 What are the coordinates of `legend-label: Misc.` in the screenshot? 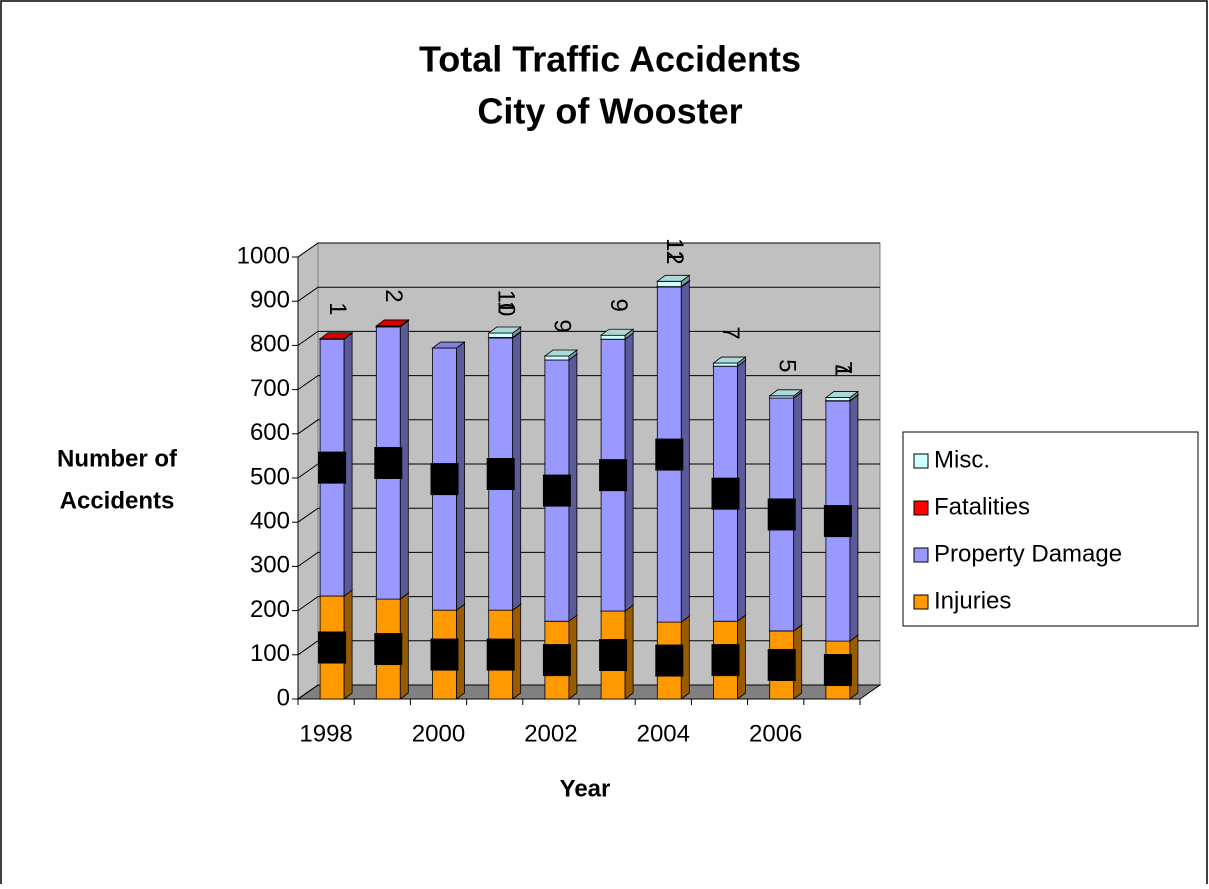 It's located at (962, 459).